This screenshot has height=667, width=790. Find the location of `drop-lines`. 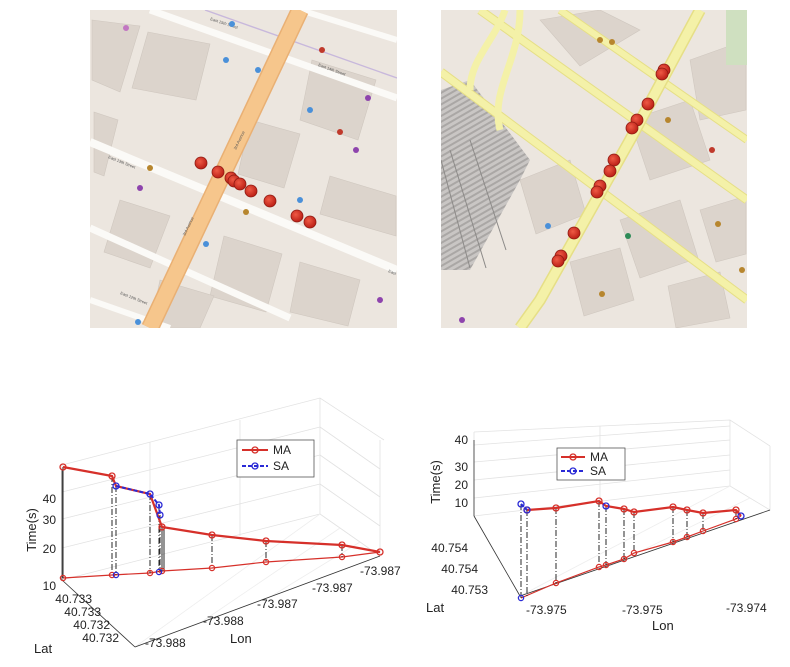

drop-lines is located at coordinates (227, 525).